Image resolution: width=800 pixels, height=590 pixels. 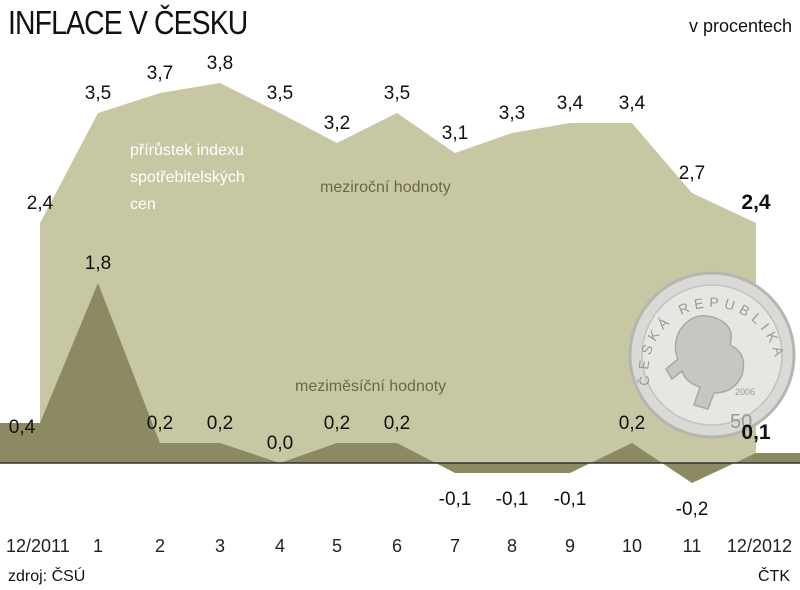 I want to click on mom-label: 0,0, so click(x=280, y=443).